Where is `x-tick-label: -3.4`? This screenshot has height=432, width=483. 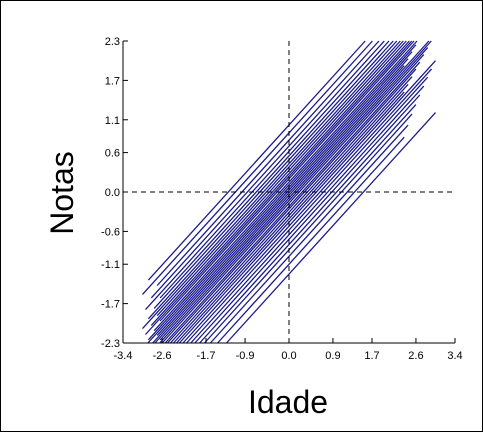
x-tick-label: -3.4 is located at coordinates (123, 356).